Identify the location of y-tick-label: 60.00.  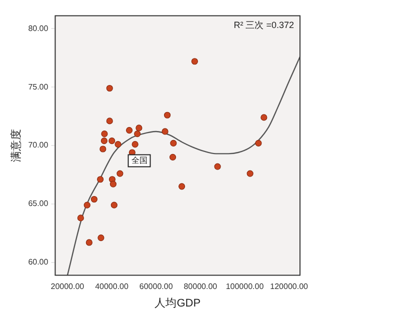
(38, 262).